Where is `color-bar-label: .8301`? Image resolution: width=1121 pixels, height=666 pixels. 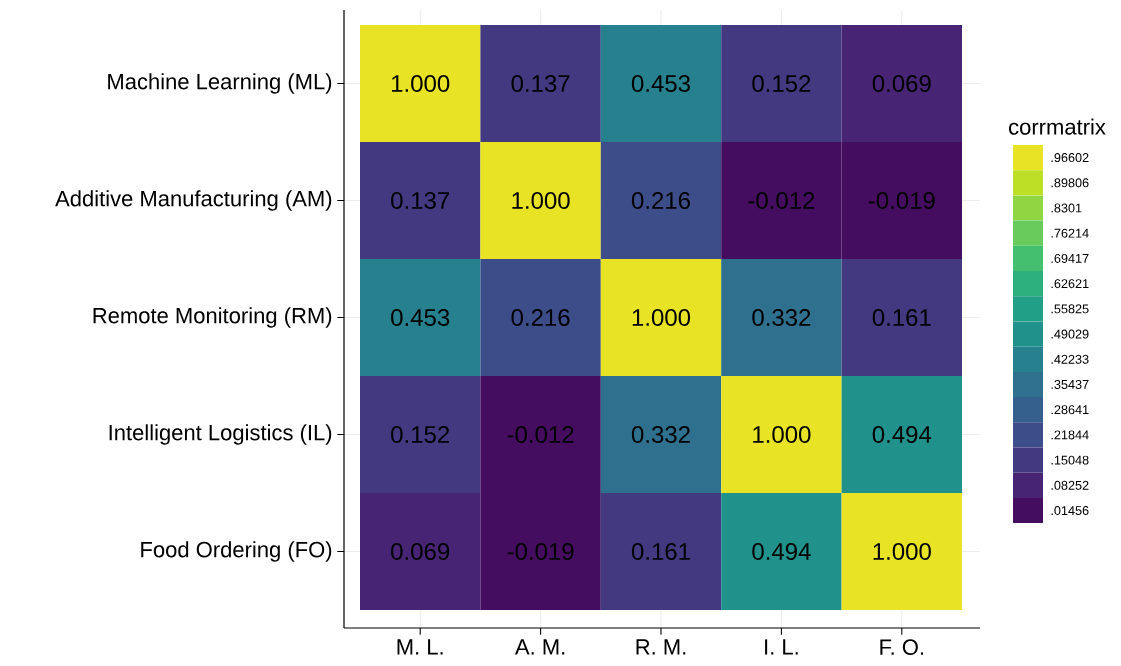 color-bar-label: .8301 is located at coordinates (1066, 208).